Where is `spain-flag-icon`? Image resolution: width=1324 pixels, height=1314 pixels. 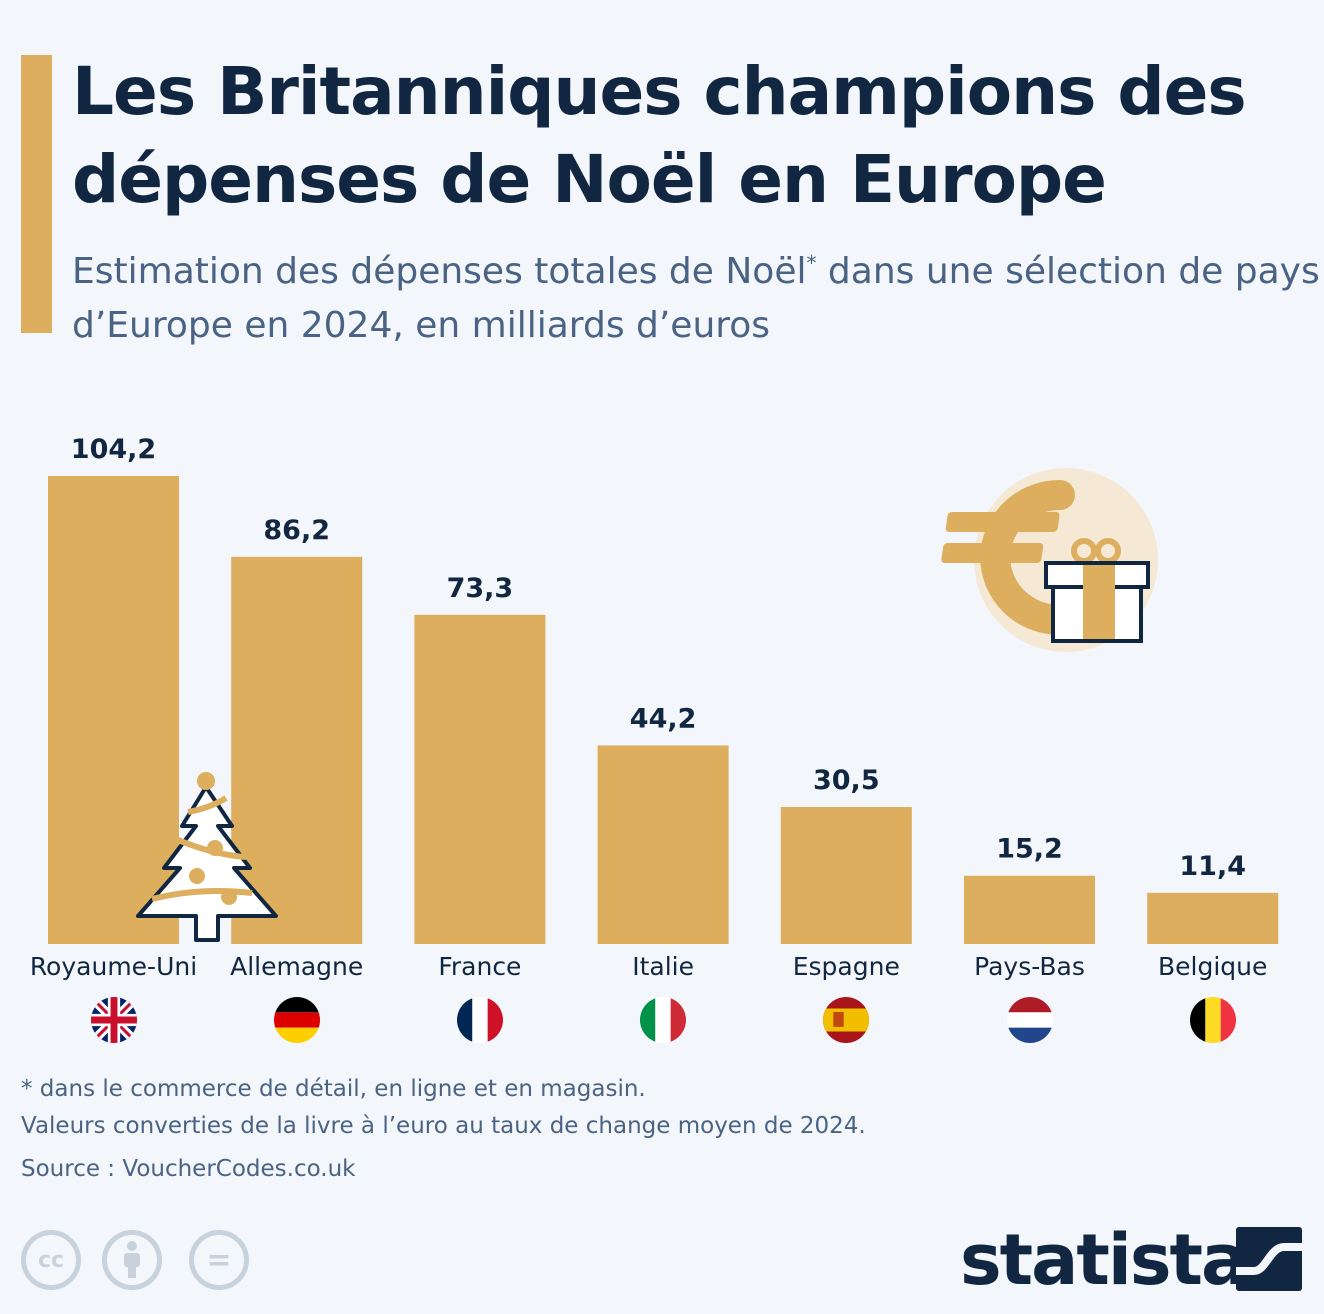
spain-flag-icon is located at coordinates (846, 1020).